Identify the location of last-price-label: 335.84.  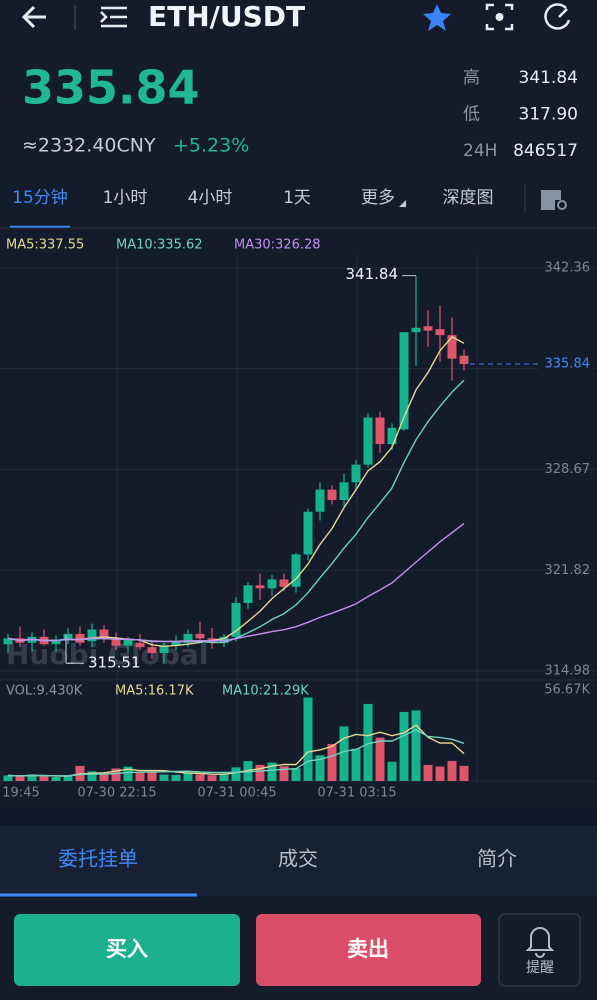
(568, 363).